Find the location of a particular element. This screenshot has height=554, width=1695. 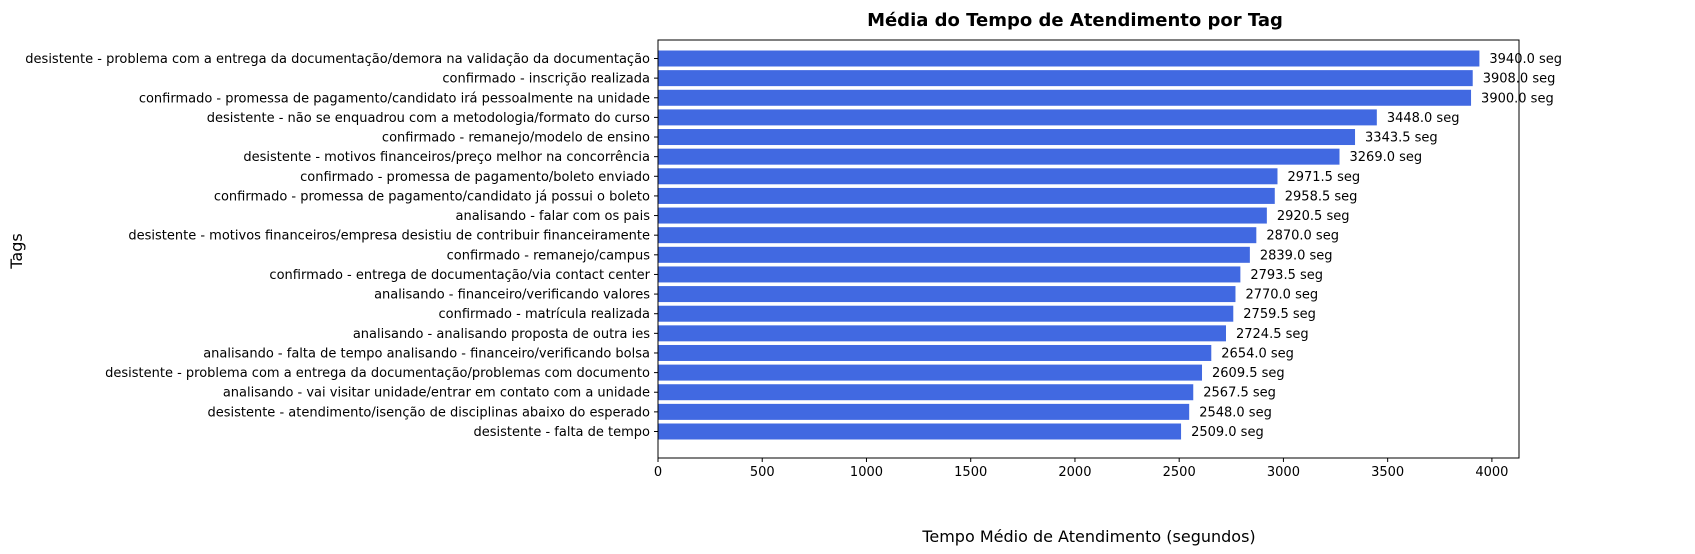

y-tick-label: analisando - falar com os pais is located at coordinates (553, 216).